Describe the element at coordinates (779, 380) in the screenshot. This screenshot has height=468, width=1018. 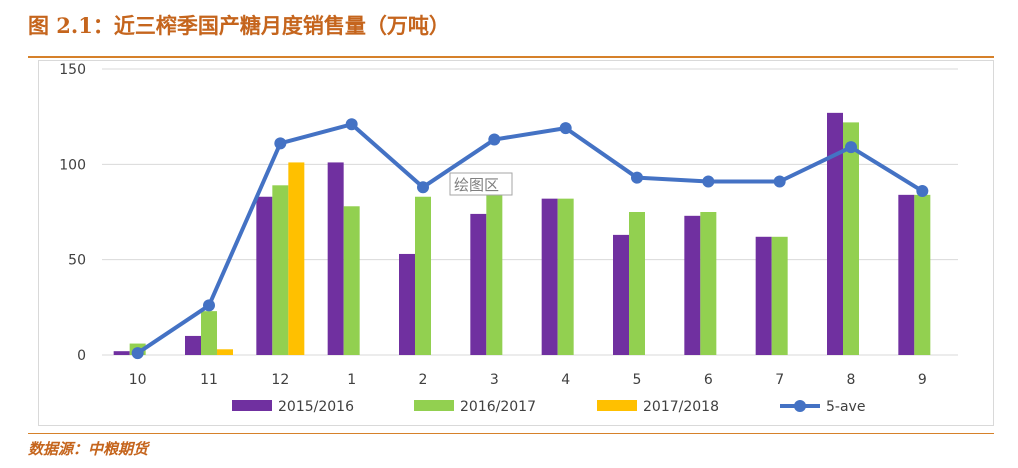
I see `x-tick-label: 7` at that location.